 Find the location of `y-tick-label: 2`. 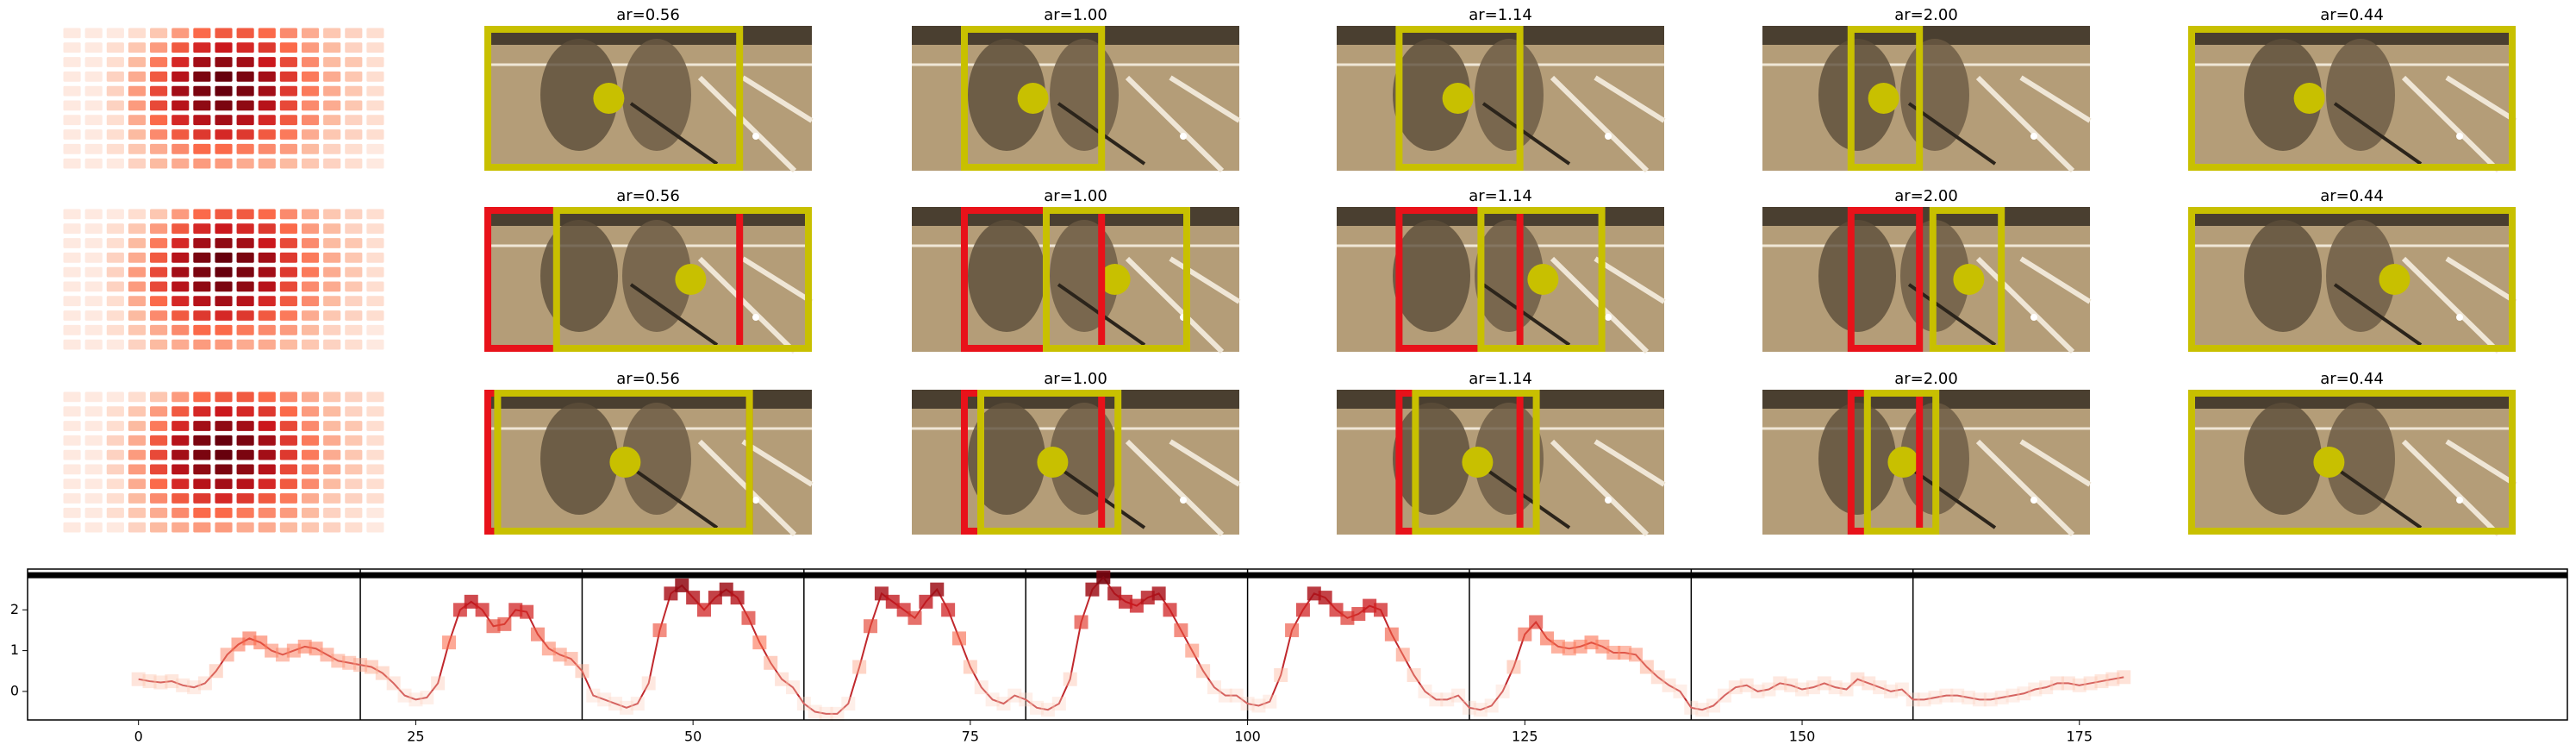

y-tick-label: 2 is located at coordinates (14, 609).